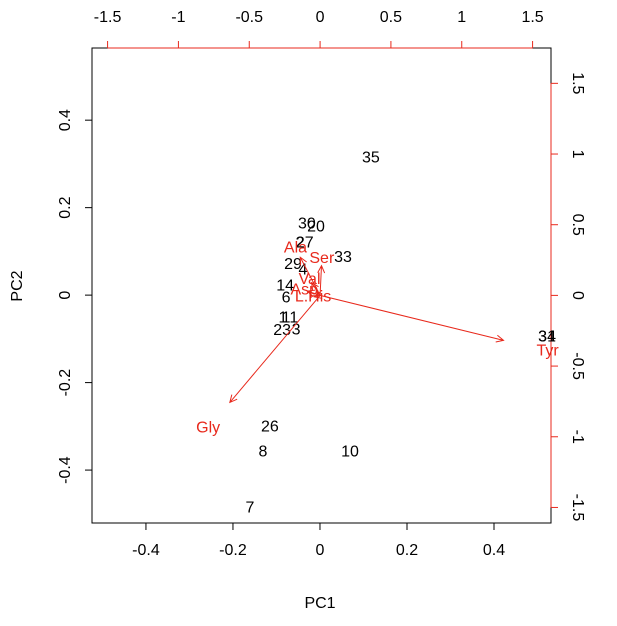 Image resolution: width=617 pixels, height=626 pixels. Describe the element at coordinates (577, 83) in the screenshot. I see `y2-tick-label: 1.5` at that location.